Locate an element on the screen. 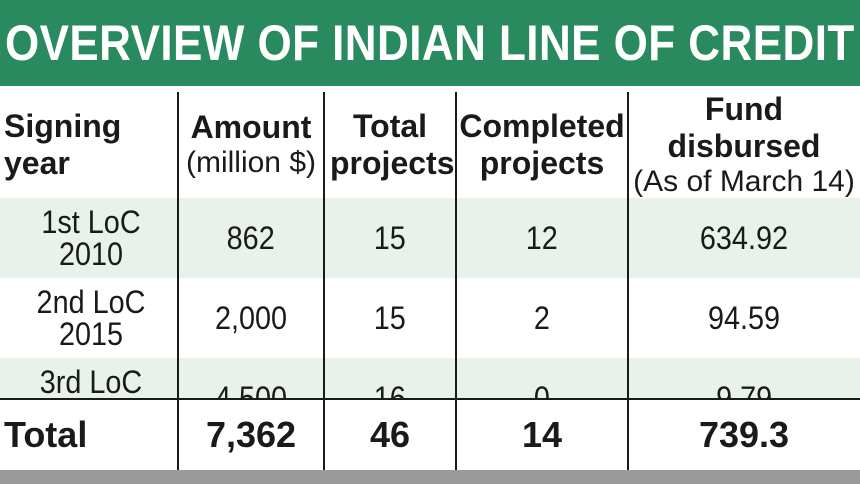 This screenshot has width=860, height=484. header-total-projects: Total projects is located at coordinates (390, 145).